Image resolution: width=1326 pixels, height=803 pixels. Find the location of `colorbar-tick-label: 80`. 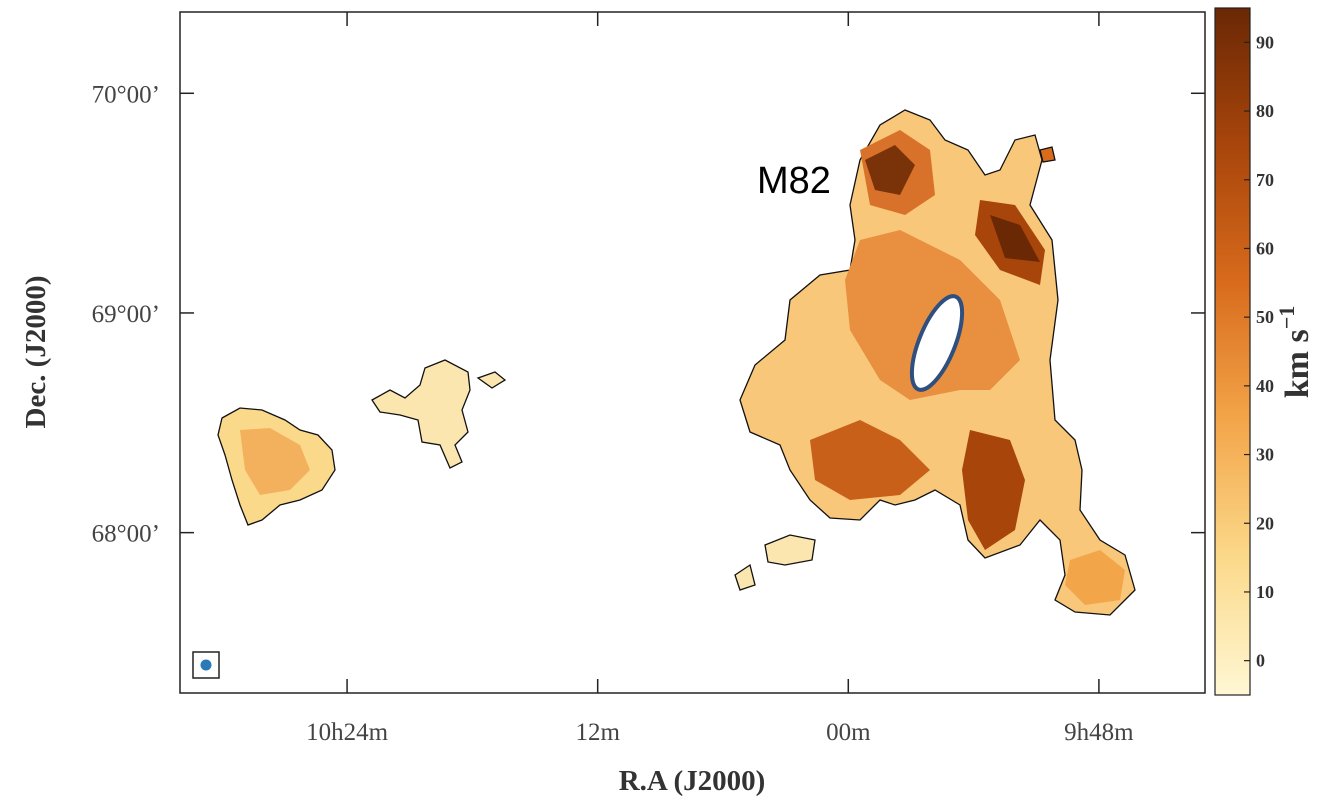

colorbar-tick-label: 80 is located at coordinates (1265, 111).